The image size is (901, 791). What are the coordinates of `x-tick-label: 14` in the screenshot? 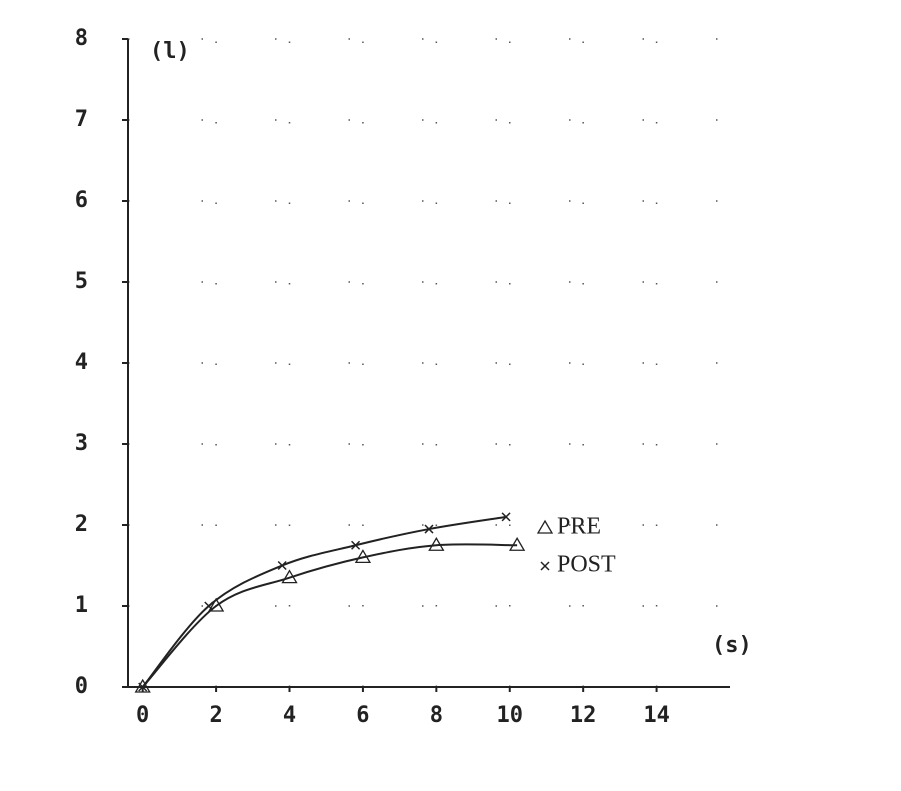 It's located at (656, 715).